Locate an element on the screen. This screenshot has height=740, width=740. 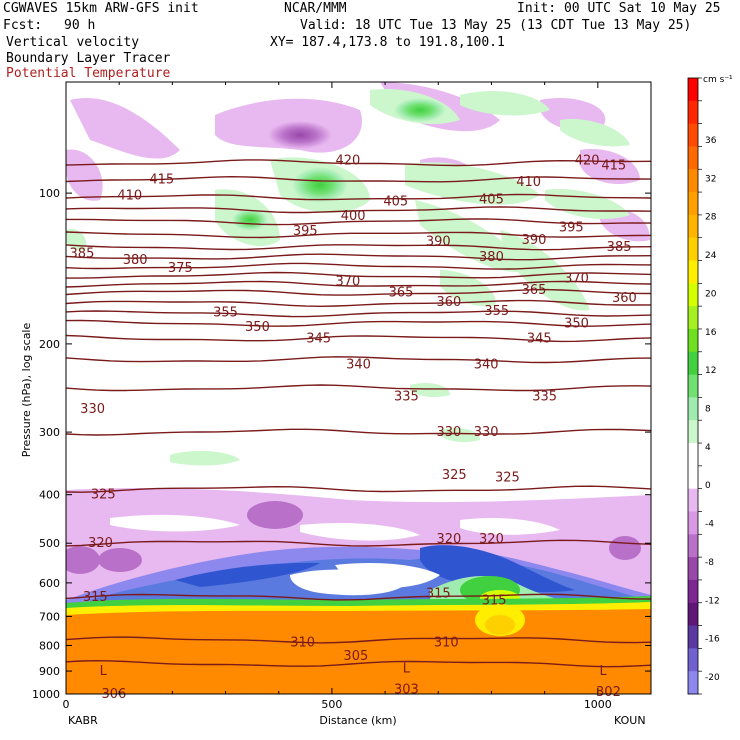
y-tick-label: 900 is located at coordinates (49, 671).